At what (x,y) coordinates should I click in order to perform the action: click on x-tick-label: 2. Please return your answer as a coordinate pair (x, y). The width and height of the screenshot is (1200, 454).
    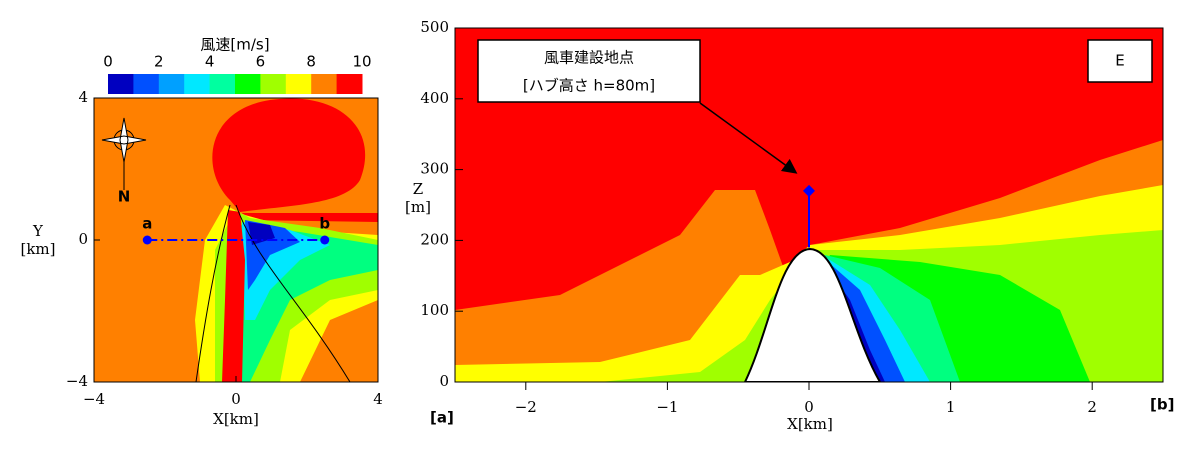
    Looking at the image, I should click on (1092, 407).